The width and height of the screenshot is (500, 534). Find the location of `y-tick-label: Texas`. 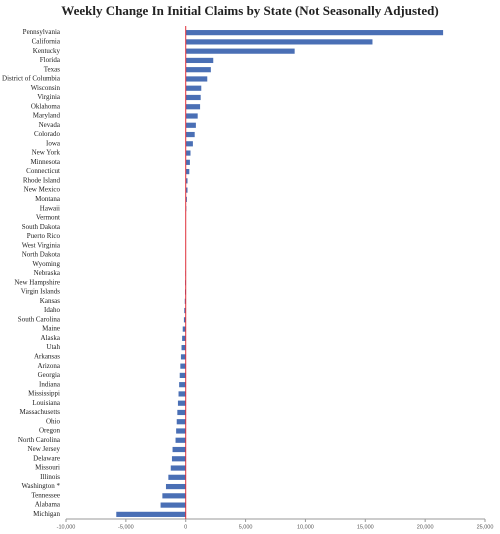

y-tick-label: Texas is located at coordinates (52, 69).